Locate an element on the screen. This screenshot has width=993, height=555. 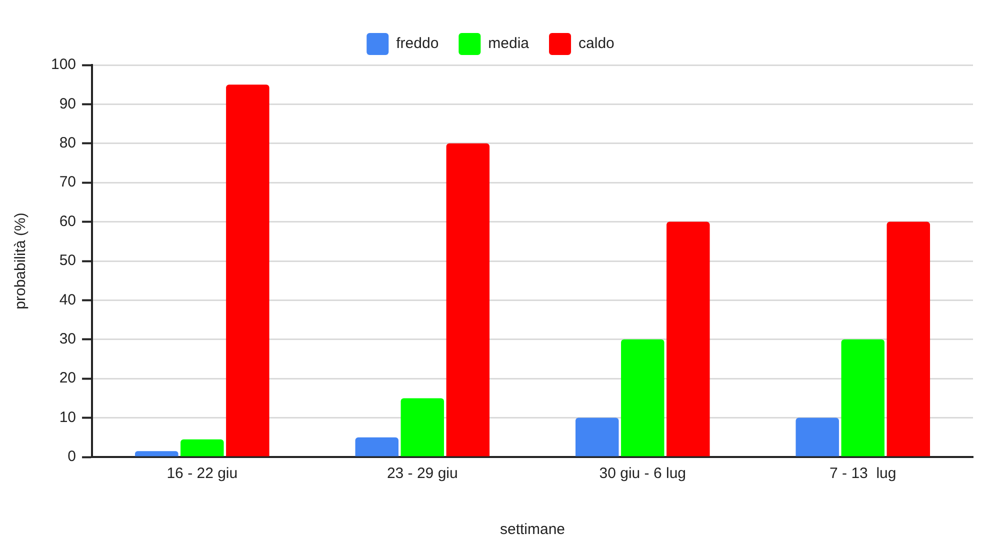
legend-label: media is located at coordinates (509, 43).